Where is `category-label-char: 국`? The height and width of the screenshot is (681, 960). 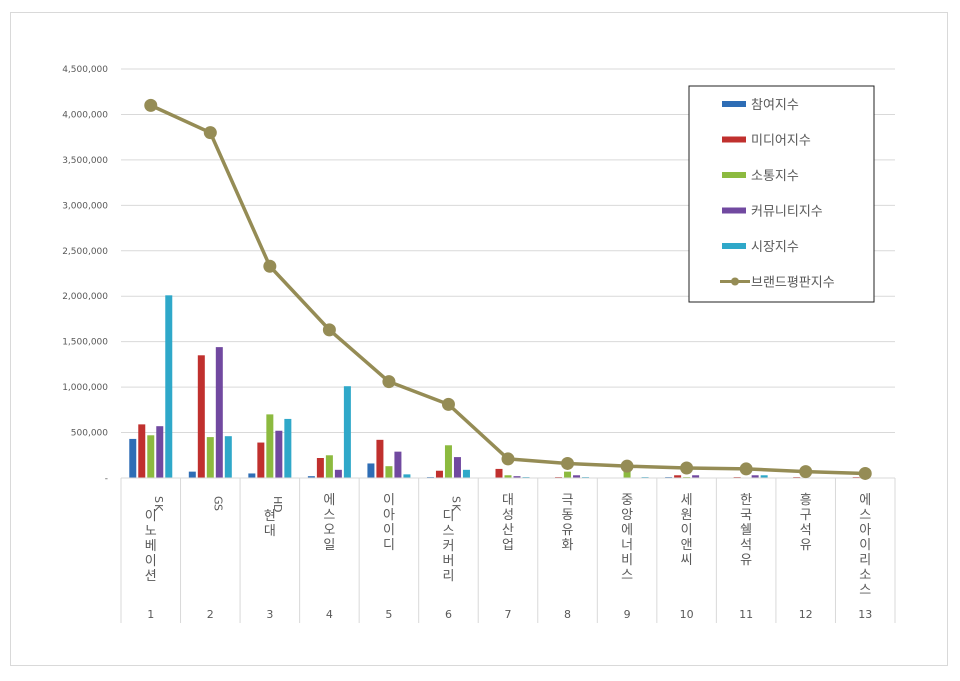 category-label-char: 국 is located at coordinates (746, 515).